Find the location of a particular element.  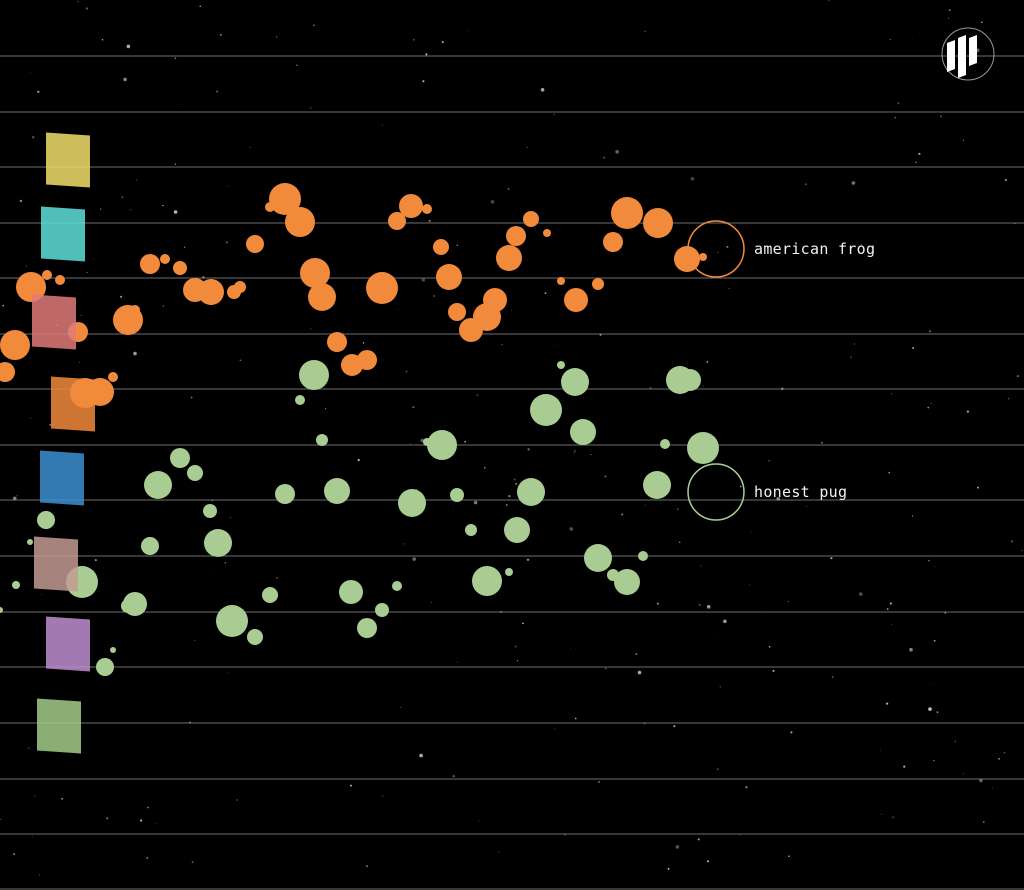

ring-american-frog is located at coordinates (716, 249).